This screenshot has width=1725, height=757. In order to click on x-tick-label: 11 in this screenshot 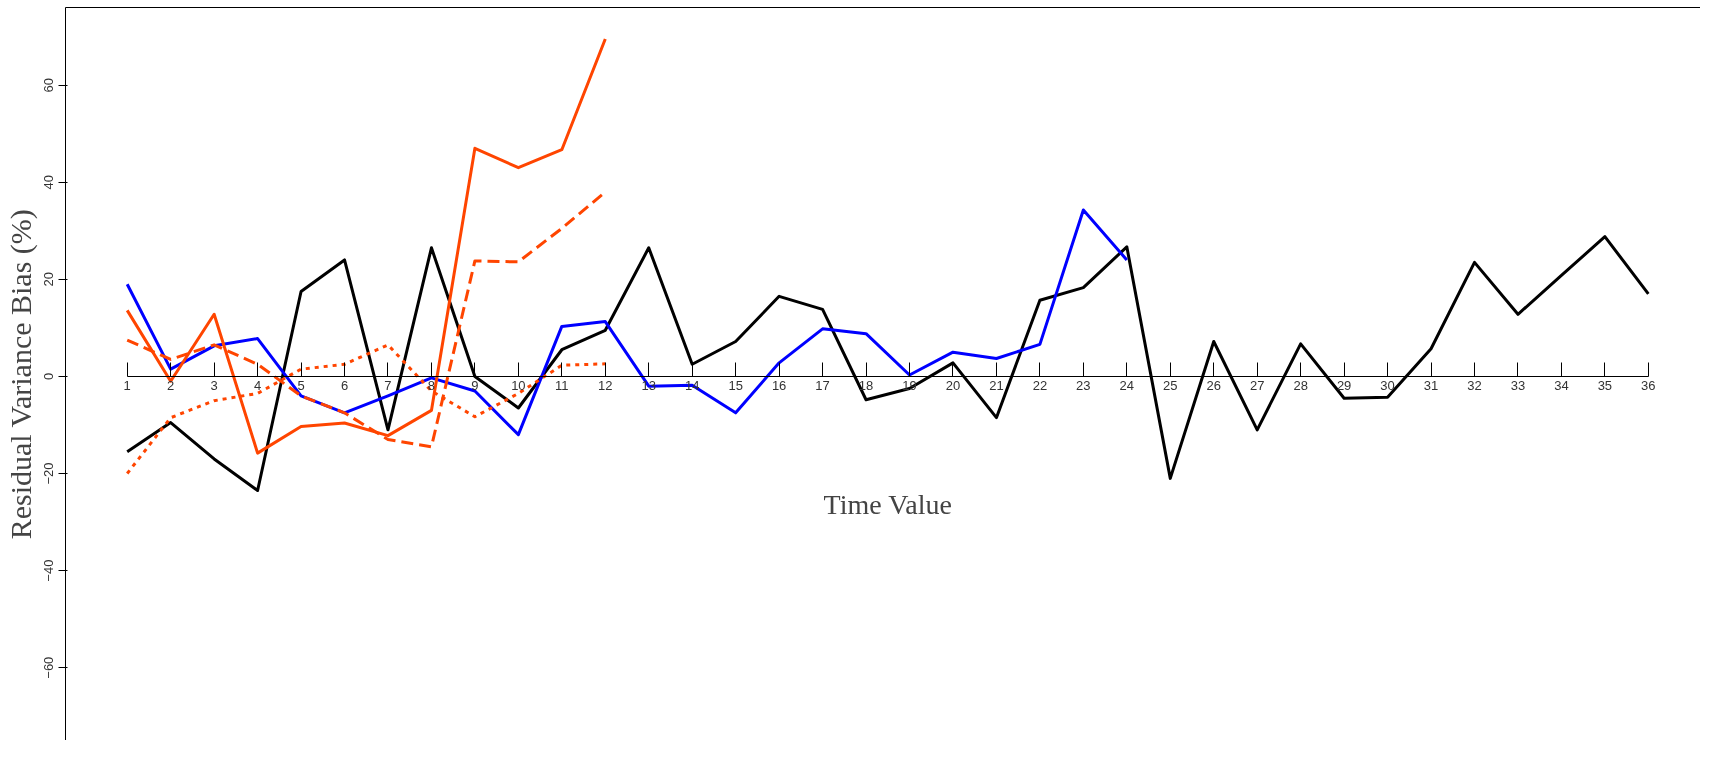, I will do `click(562, 386)`.